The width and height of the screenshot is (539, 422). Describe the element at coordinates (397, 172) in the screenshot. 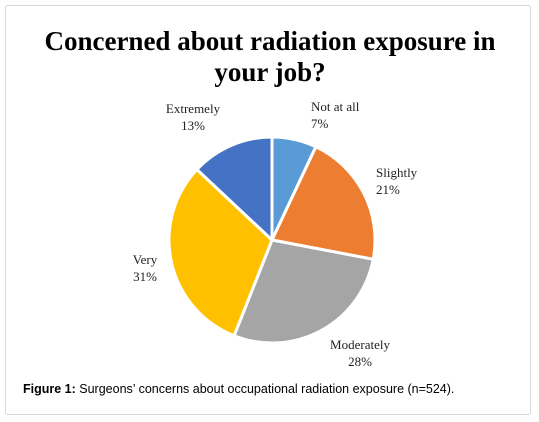

I see `slice-name-slightly: Slightly` at that location.